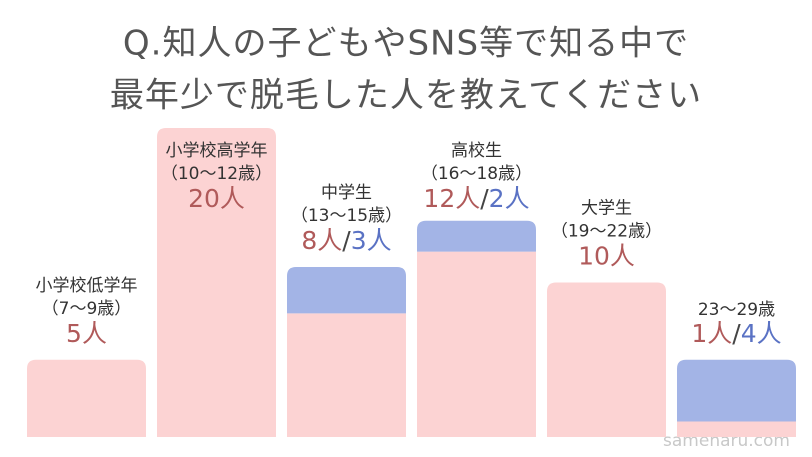 This screenshot has width=812, height=457. What do you see at coordinates (476, 174) in the screenshot?
I see `category-note: （16〜18歳）` at bounding box center [476, 174].